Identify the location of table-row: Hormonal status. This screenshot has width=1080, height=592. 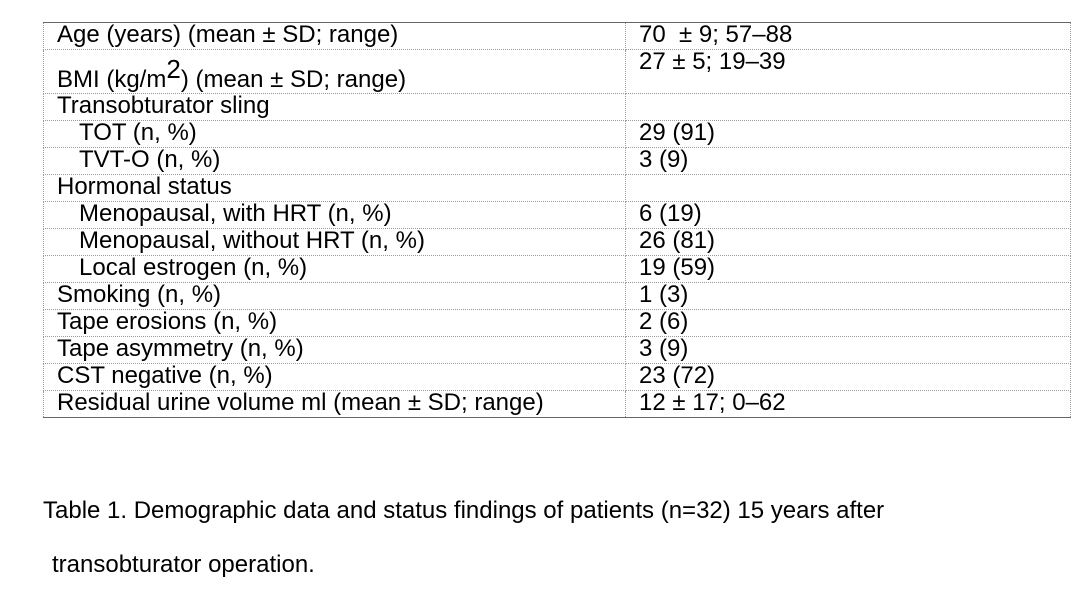
(557, 188).